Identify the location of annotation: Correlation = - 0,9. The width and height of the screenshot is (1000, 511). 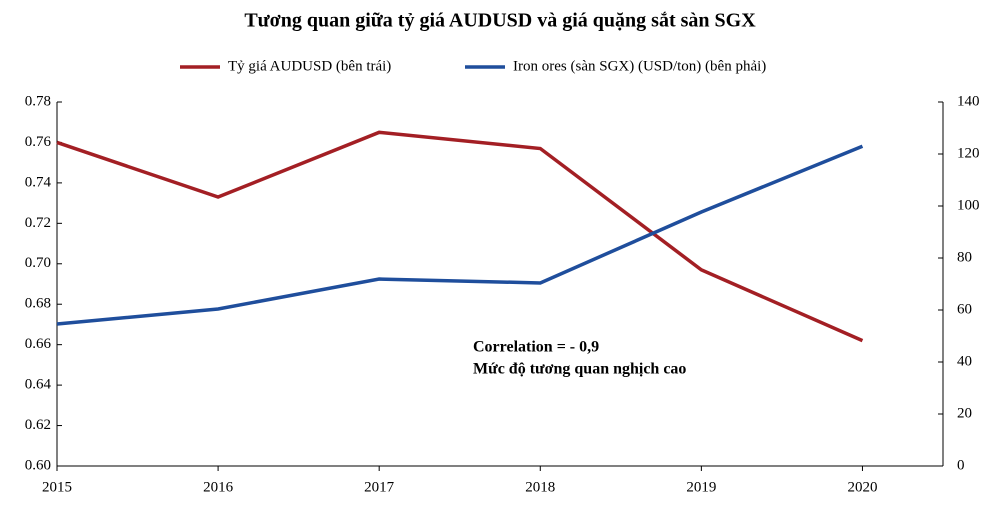
(536, 347).